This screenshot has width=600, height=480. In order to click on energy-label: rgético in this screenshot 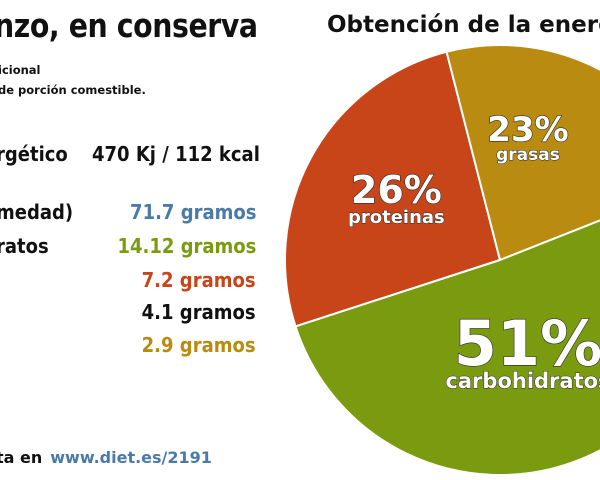, I will do `click(34, 154)`.